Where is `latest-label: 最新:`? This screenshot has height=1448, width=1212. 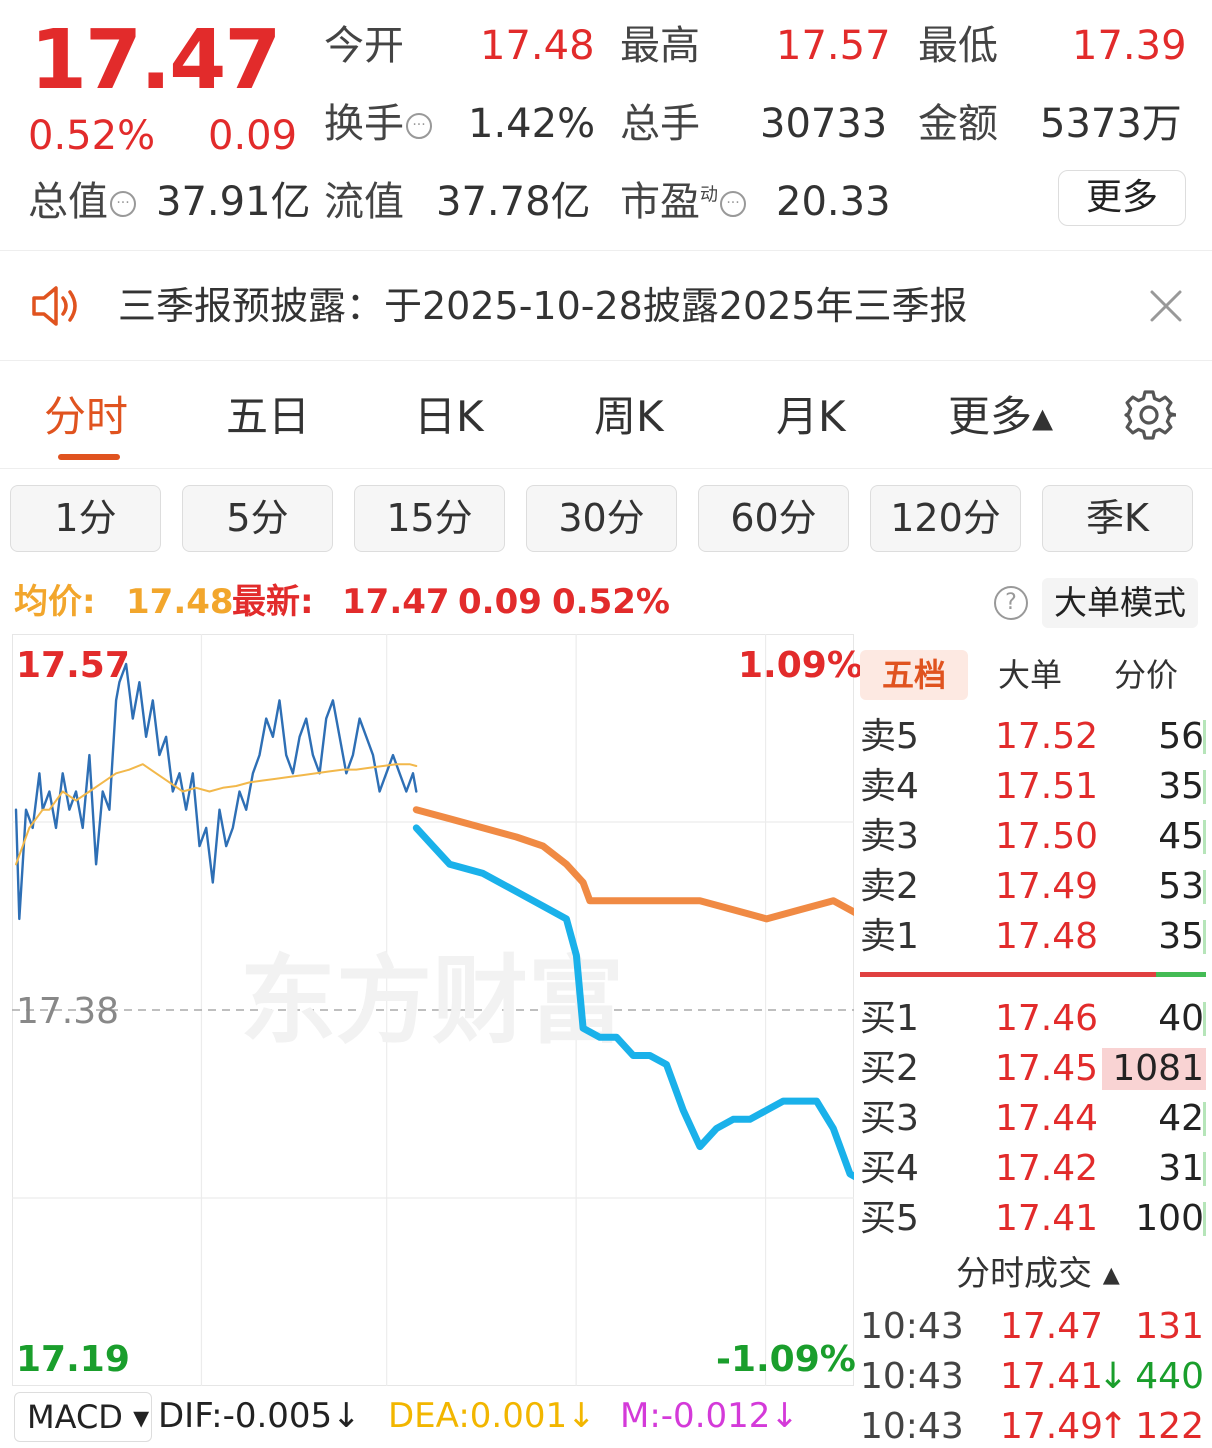
latest-label: 最新: is located at coordinates (273, 602).